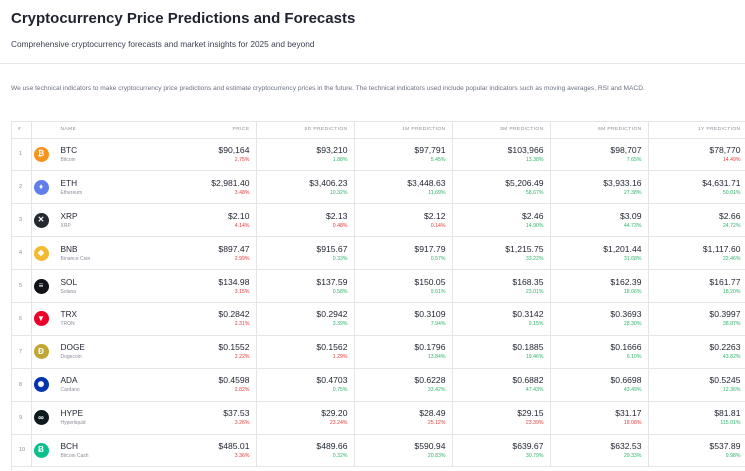 The height and width of the screenshot is (471, 745). I want to click on 6m-prediction-value: $0.3693, so click(626, 314).